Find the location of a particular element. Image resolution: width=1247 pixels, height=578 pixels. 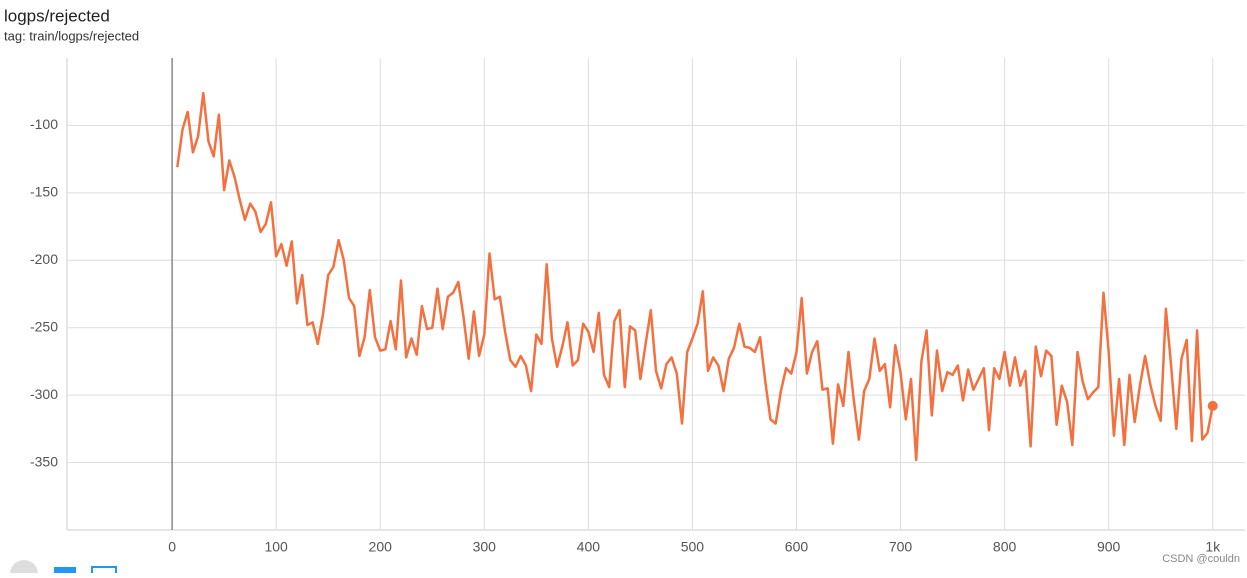

y-tick-label: -200 is located at coordinates (44, 259).